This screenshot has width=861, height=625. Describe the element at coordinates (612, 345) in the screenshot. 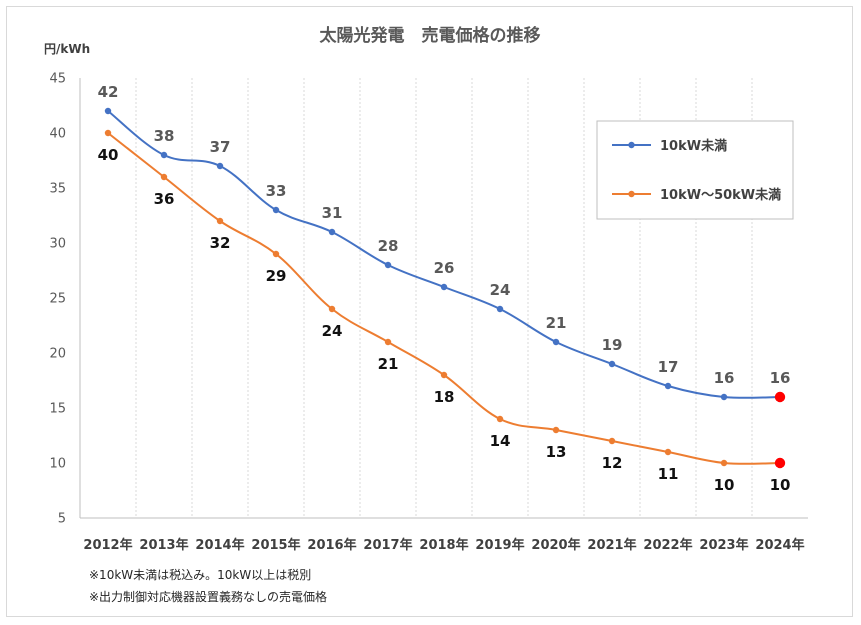

I see `series-1-data-label: 19` at that location.